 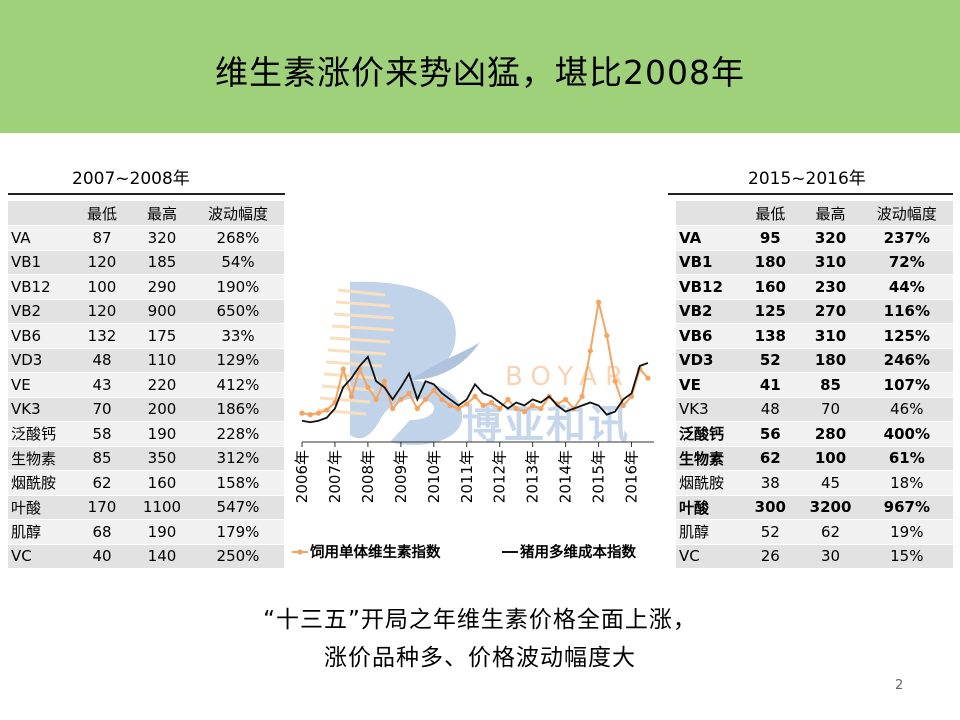 I want to click on table-cell-low: 38, so click(x=770, y=483).